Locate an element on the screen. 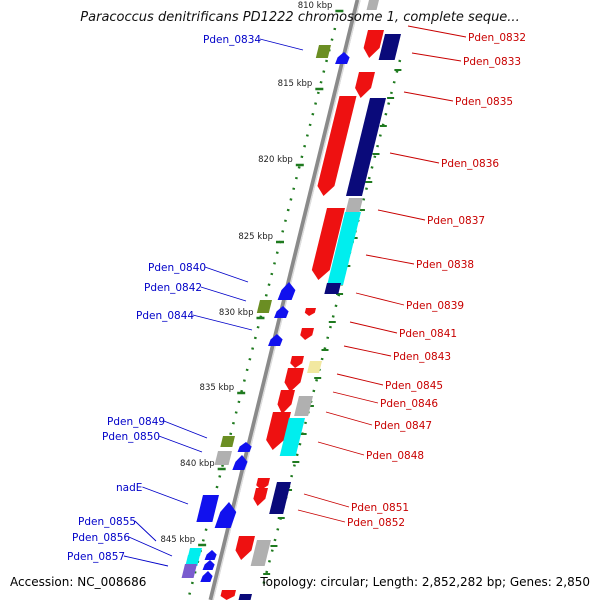 The height and width of the screenshot is (600, 600). scale-tick-label: 835 kbp is located at coordinates (217, 388).